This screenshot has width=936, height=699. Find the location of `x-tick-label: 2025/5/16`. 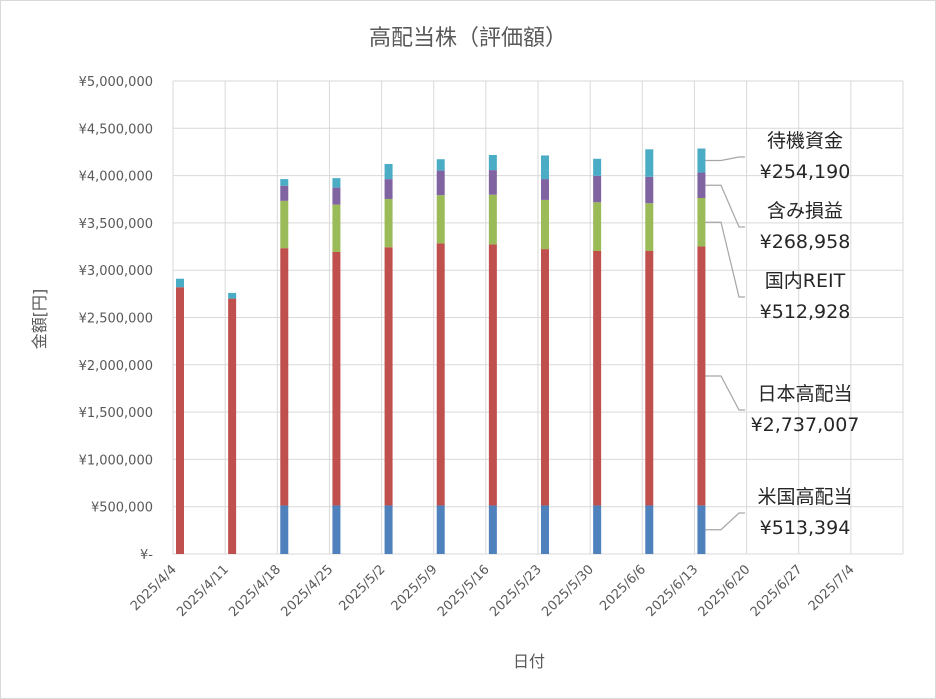

x-tick-label: 2025/5/16 is located at coordinates (464, 591).